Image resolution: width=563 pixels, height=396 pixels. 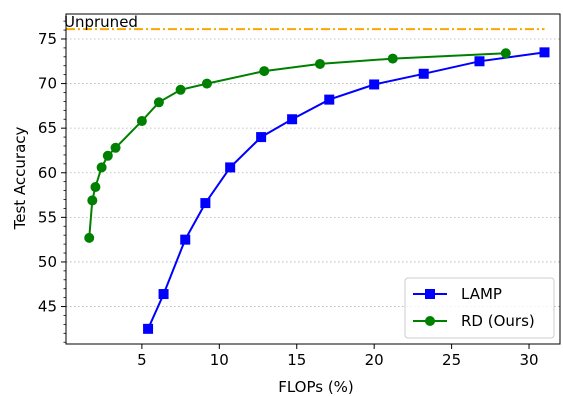 I want to click on legend-item: RD (Ours), so click(x=474, y=321).